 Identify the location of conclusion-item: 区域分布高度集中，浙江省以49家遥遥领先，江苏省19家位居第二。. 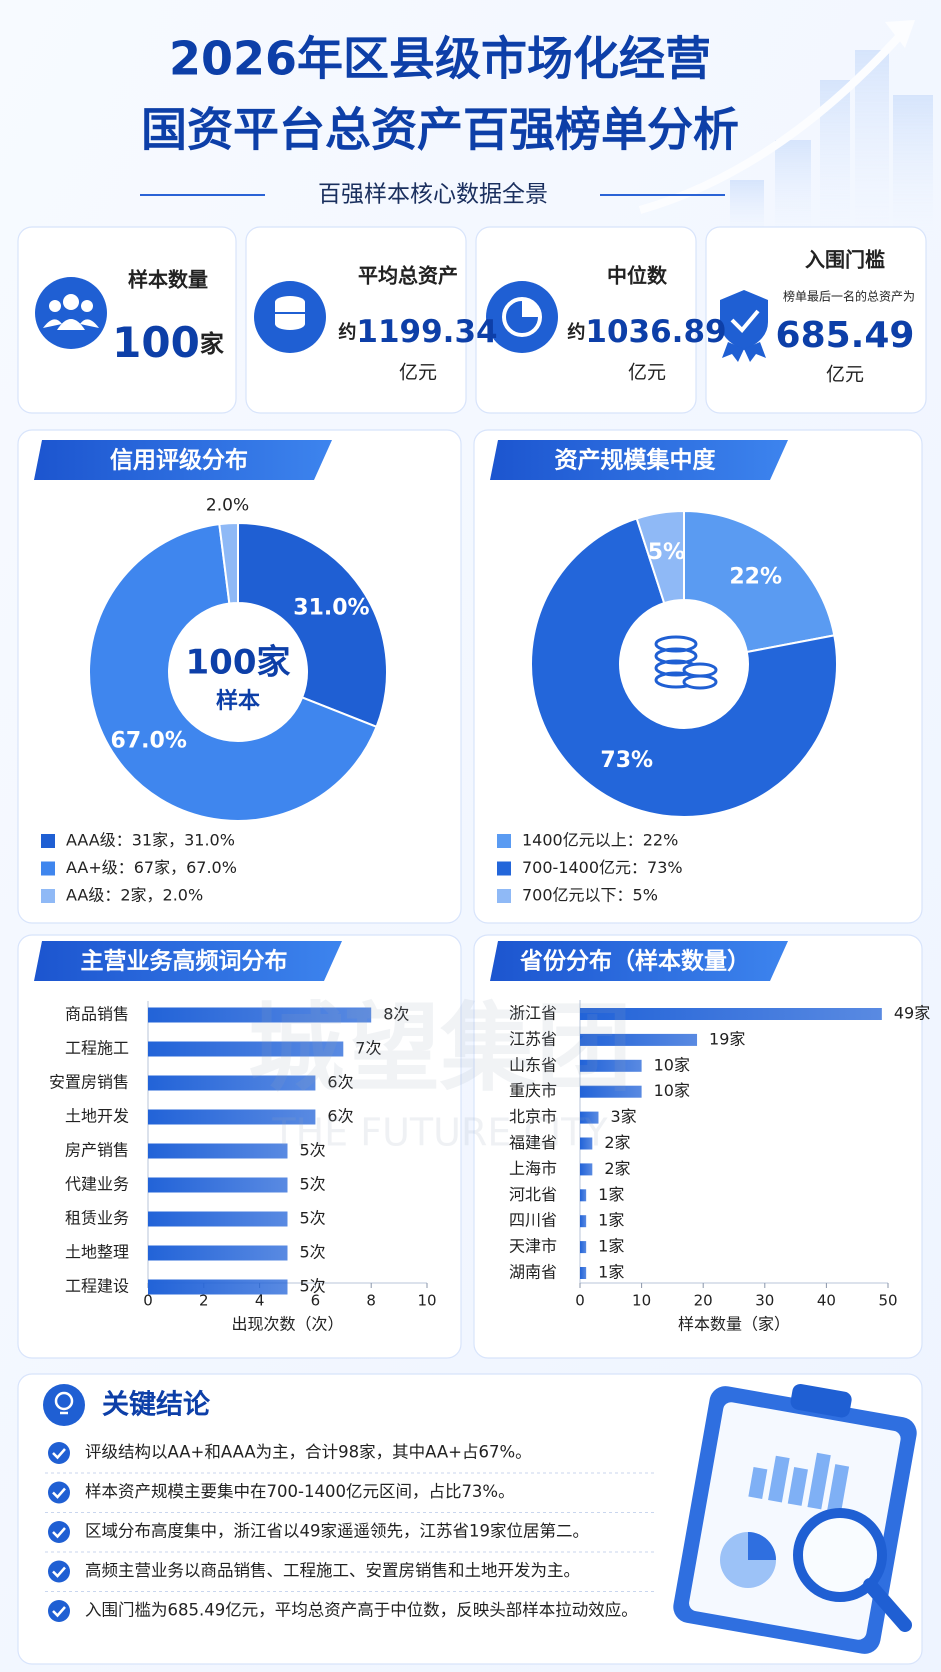
(337, 1531).